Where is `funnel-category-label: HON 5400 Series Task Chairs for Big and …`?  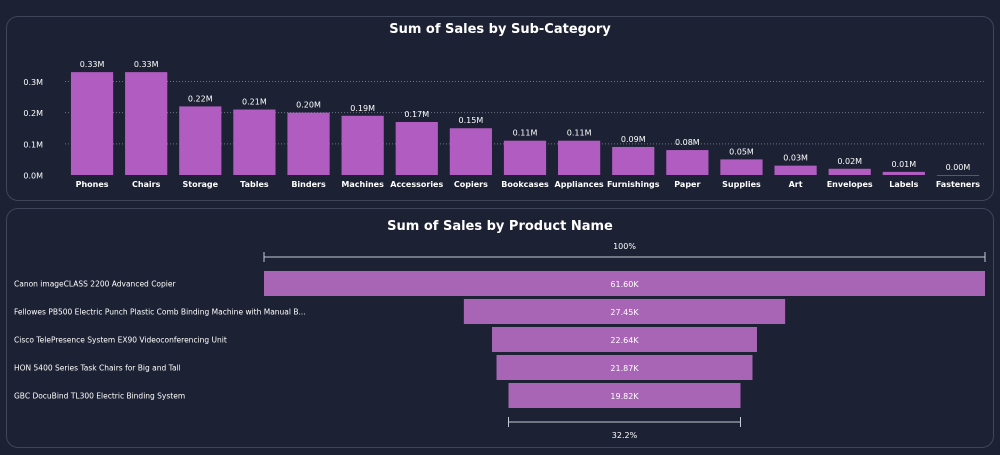 funnel-category-label: HON 5400 Series Task Chairs for Big and … is located at coordinates (97, 368).